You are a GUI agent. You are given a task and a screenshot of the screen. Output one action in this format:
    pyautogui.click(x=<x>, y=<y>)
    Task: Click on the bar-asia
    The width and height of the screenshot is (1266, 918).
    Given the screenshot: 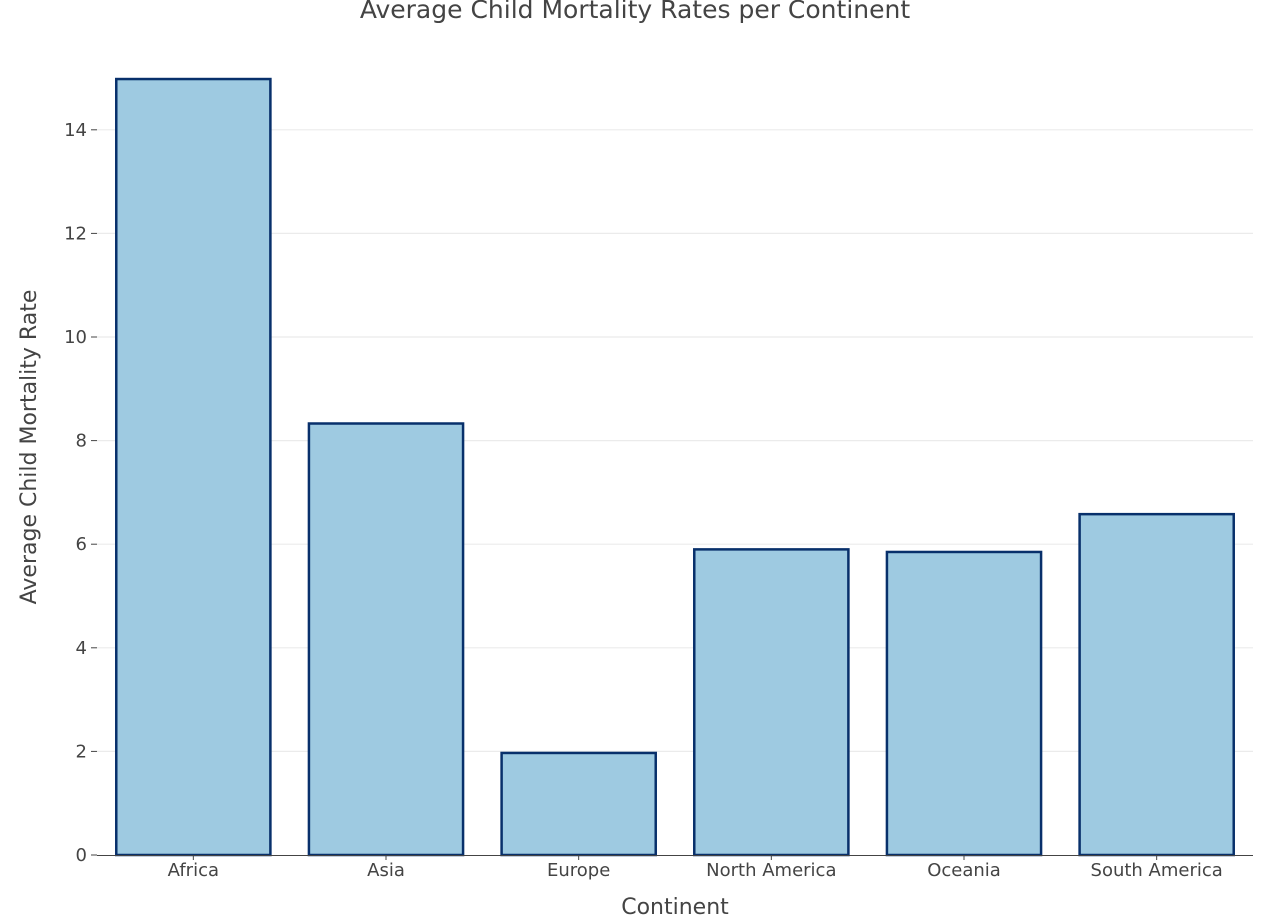 What is the action you would take?
    pyautogui.click(x=386, y=639)
    